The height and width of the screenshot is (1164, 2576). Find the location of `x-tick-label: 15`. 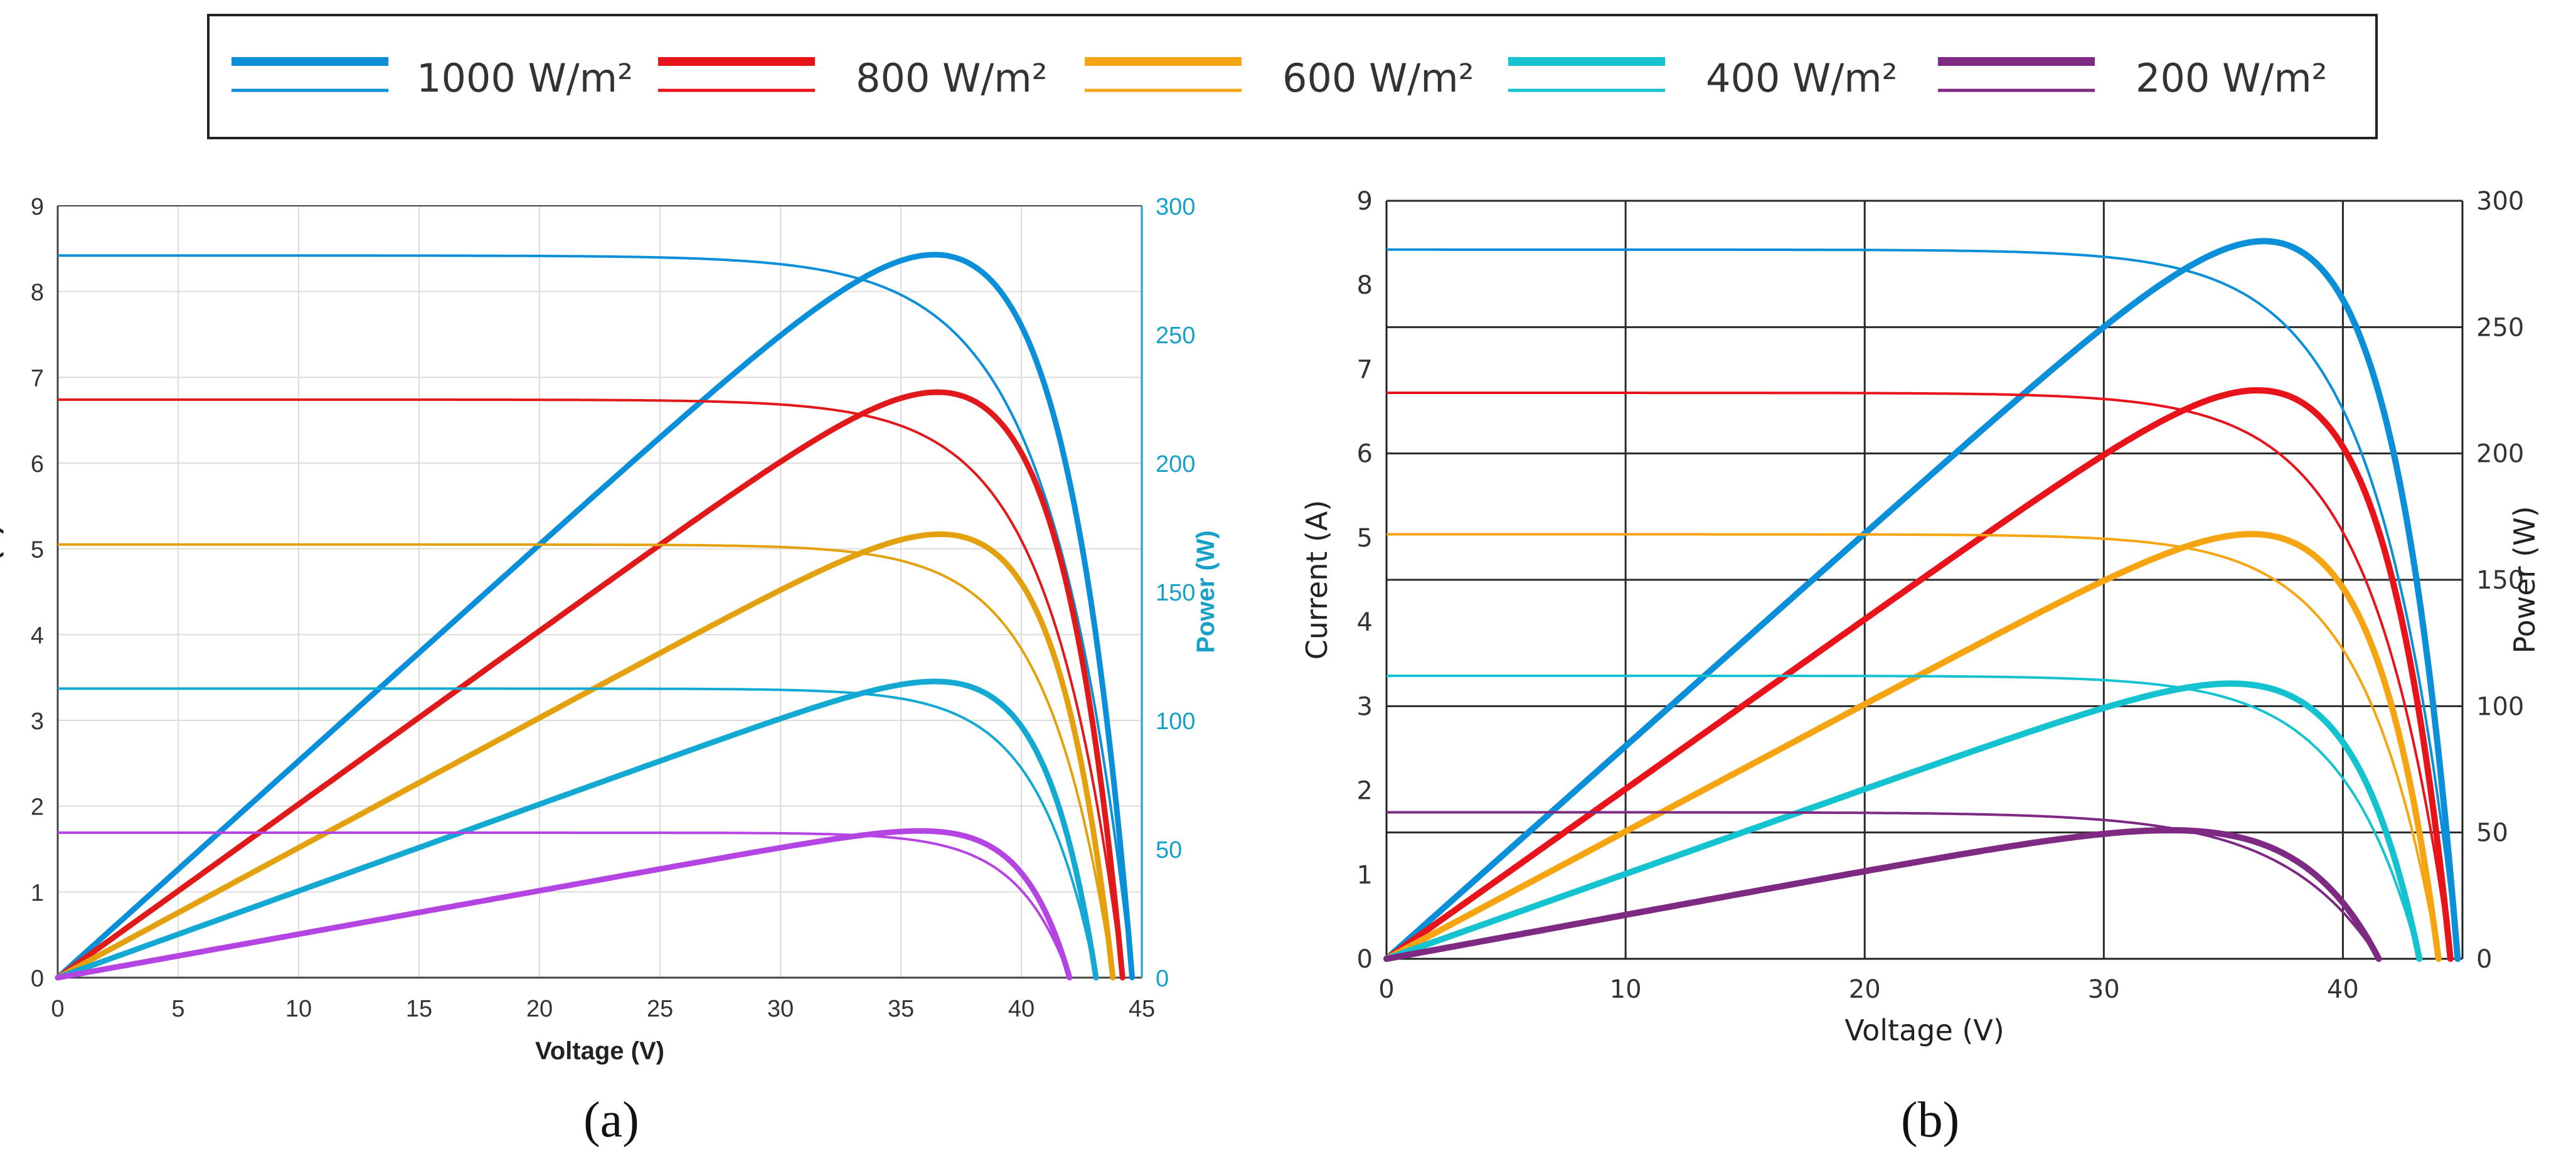

x-tick-label: 15 is located at coordinates (419, 1009).